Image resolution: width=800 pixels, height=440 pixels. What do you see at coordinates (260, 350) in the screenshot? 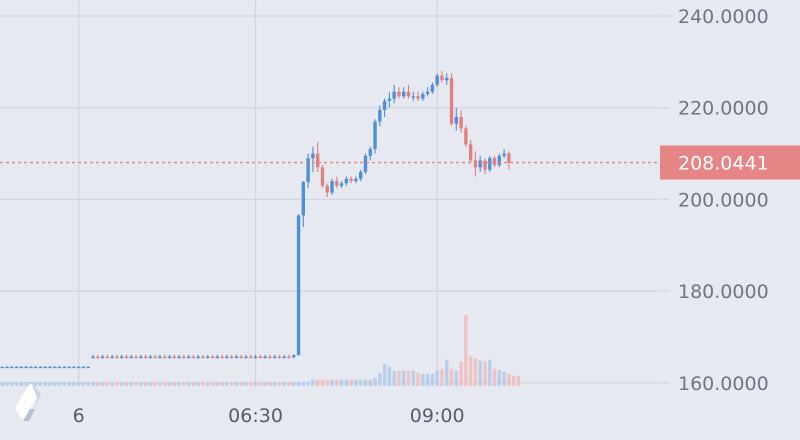
I see `volume-bars` at bounding box center [260, 350].